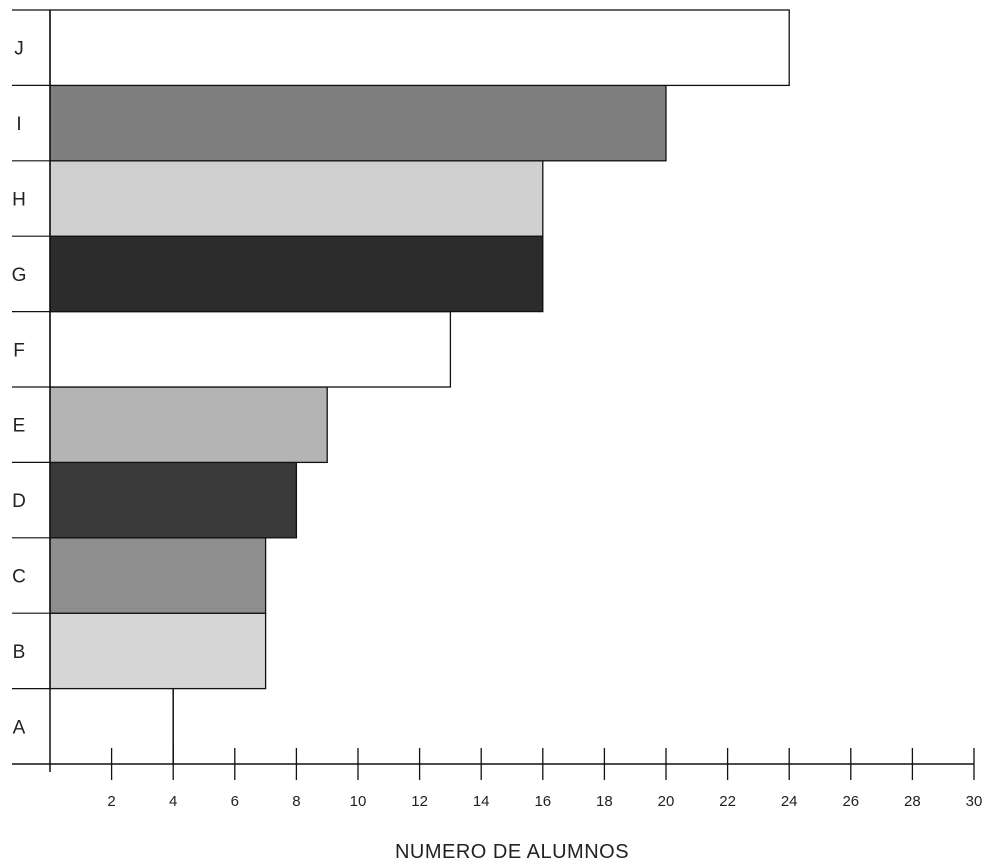 This screenshot has height=863, width=994. What do you see at coordinates (358, 123) in the screenshot?
I see `bar-I` at bounding box center [358, 123].